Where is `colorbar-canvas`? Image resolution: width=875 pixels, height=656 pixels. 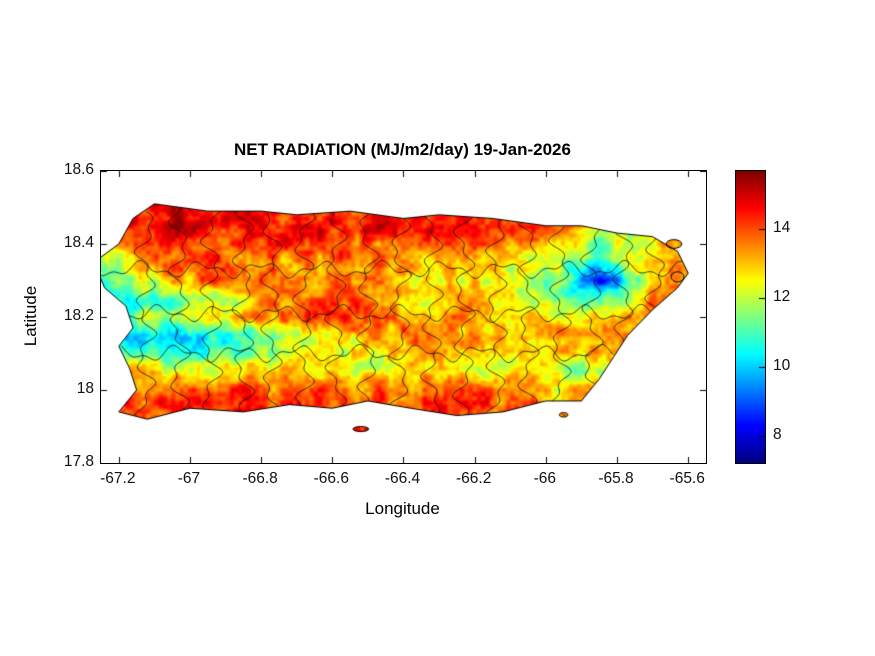 colorbar-canvas is located at coordinates (750, 317).